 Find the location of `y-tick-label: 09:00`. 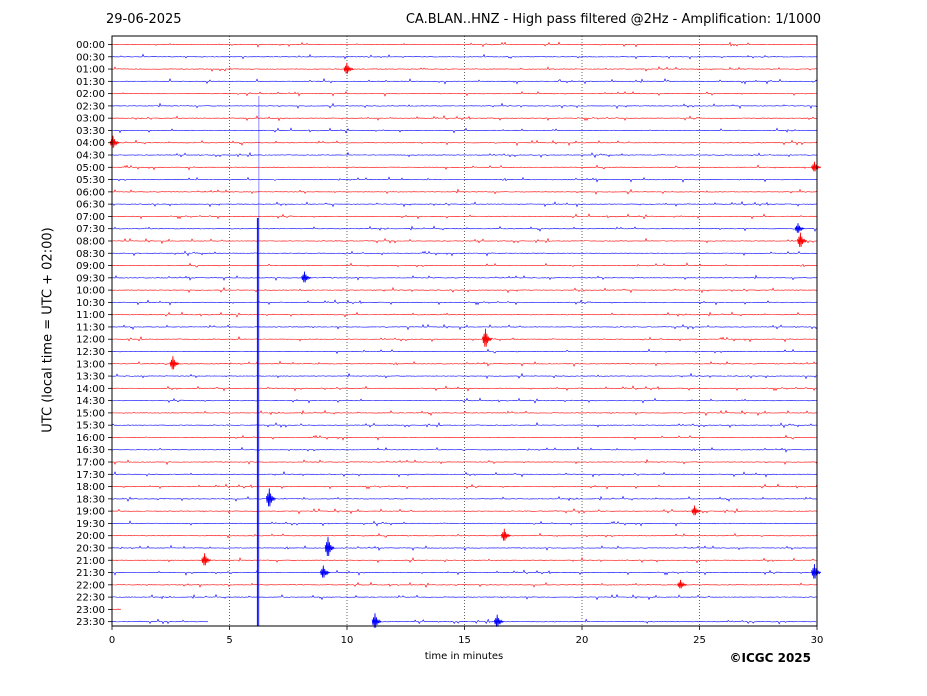

y-tick-label: 09:00 is located at coordinates (90, 266).